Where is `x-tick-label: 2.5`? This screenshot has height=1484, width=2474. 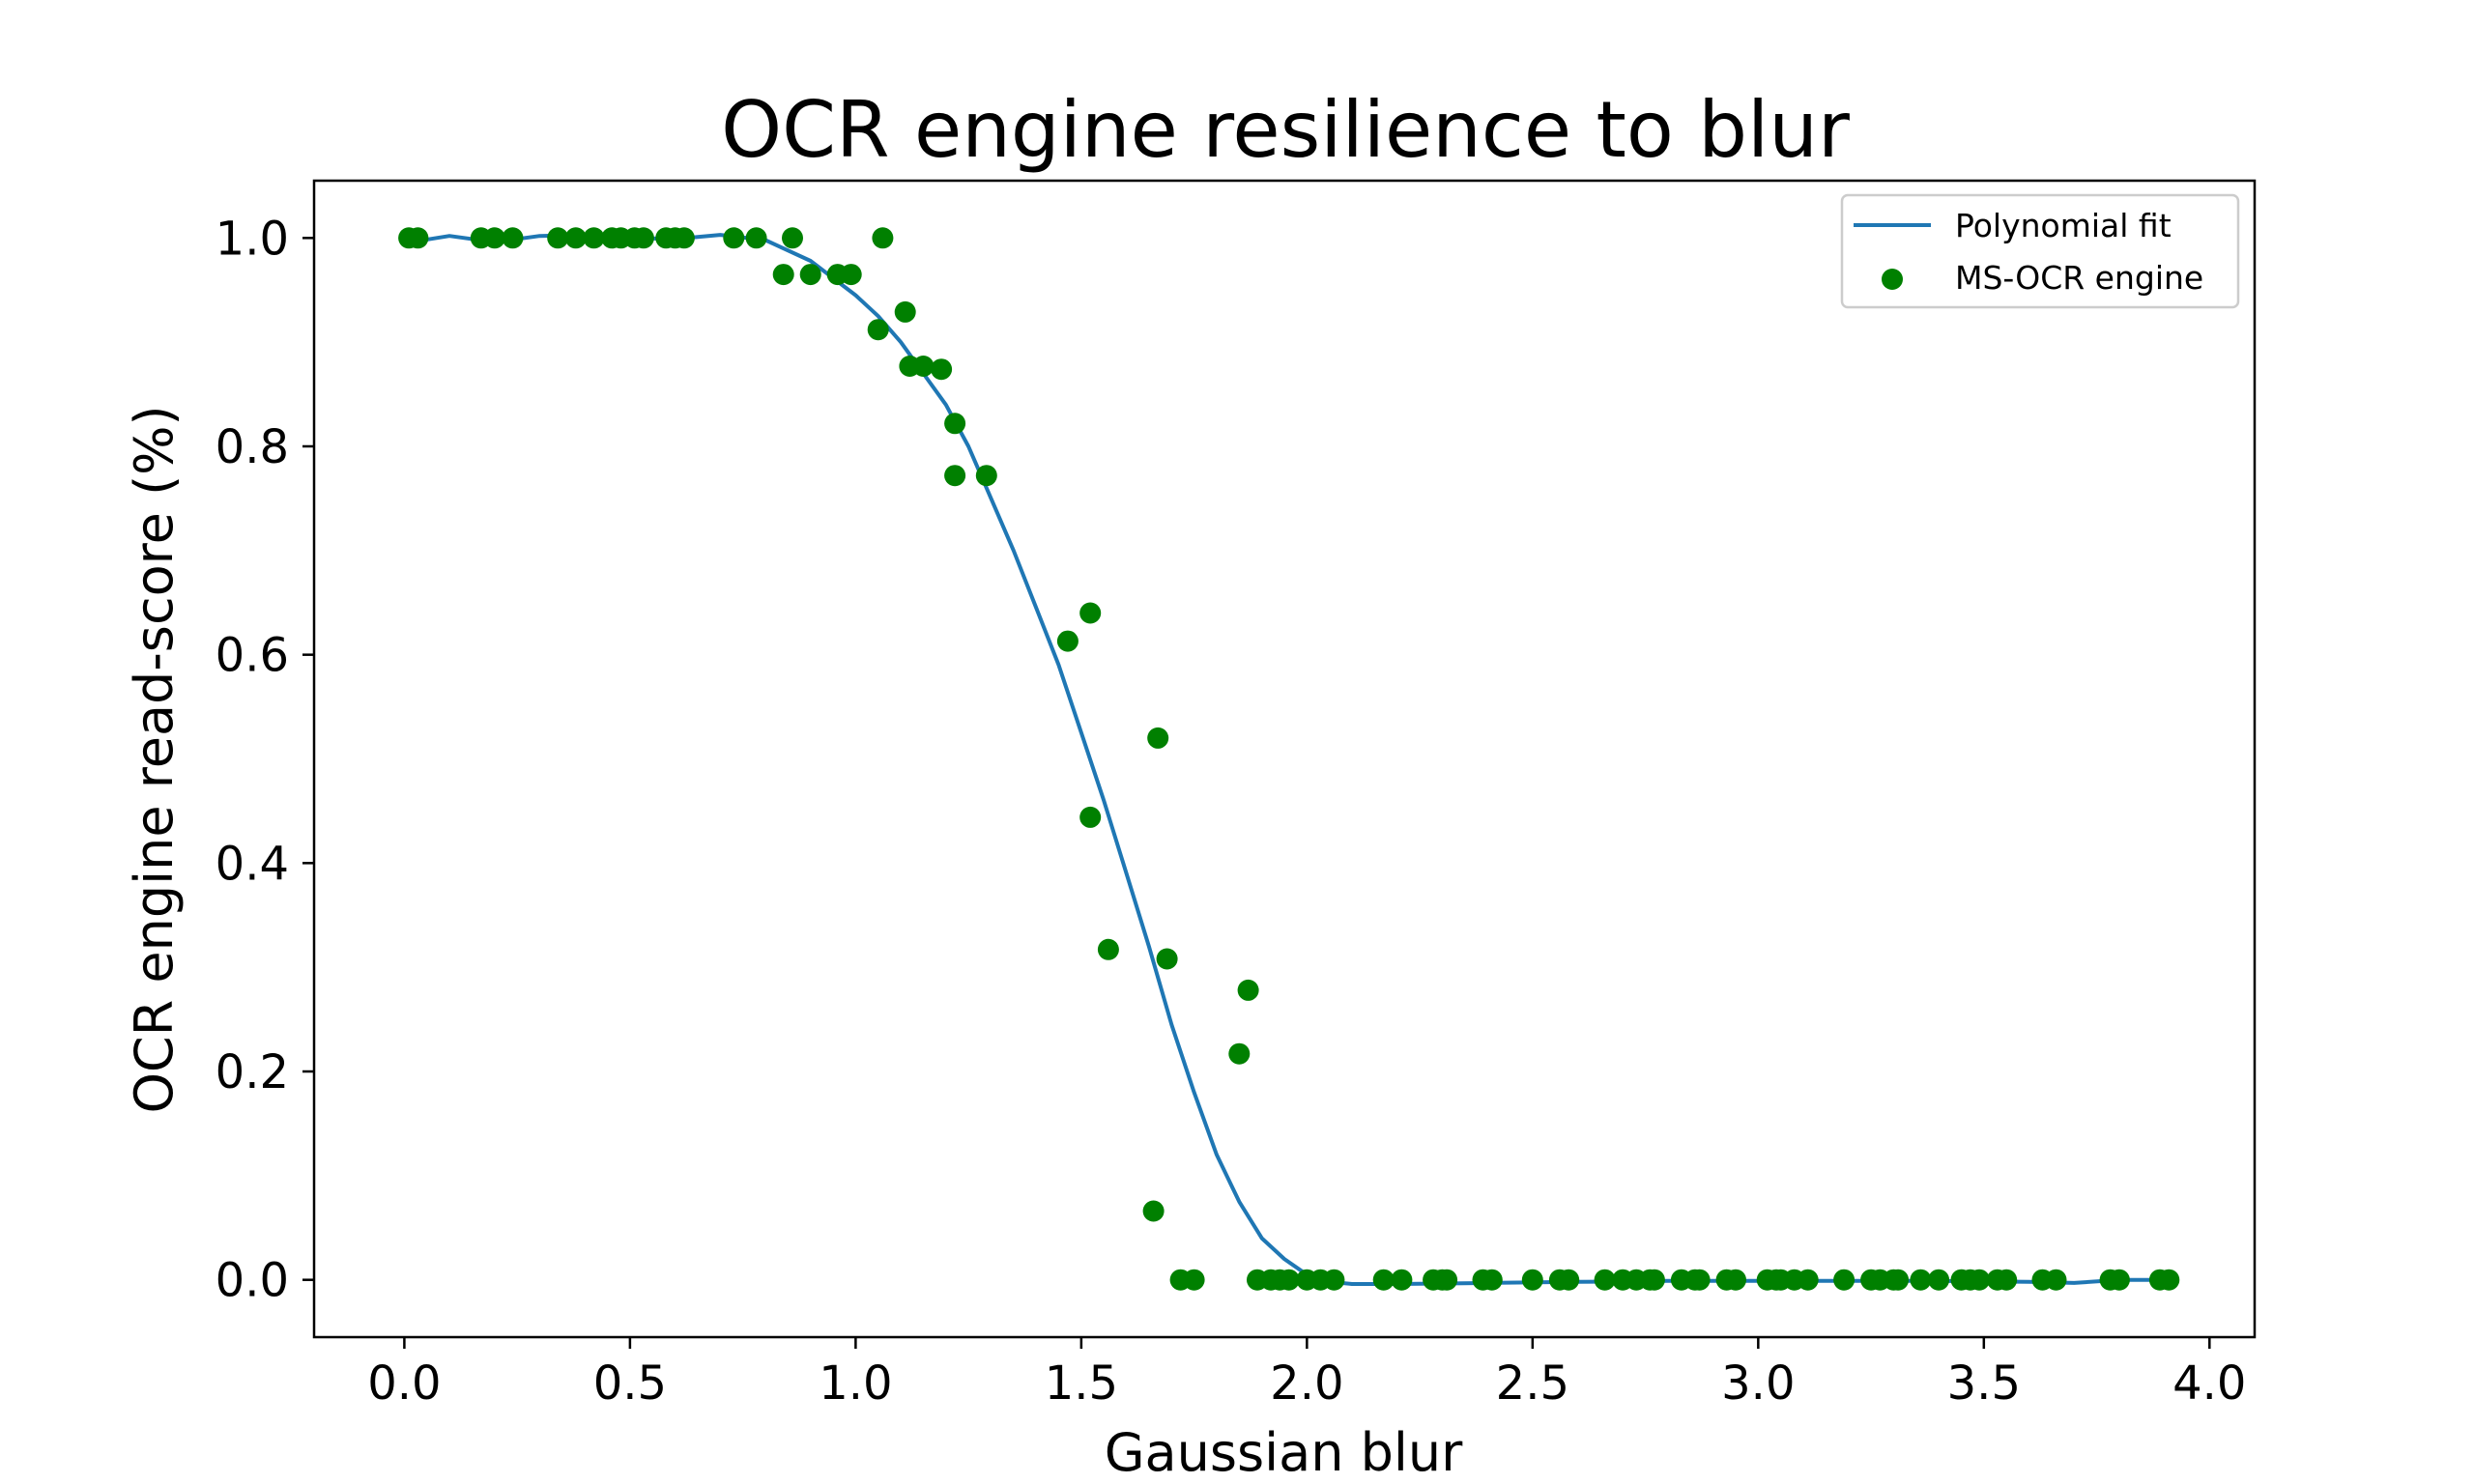 x-tick-label: 2.5 is located at coordinates (1533, 1384).